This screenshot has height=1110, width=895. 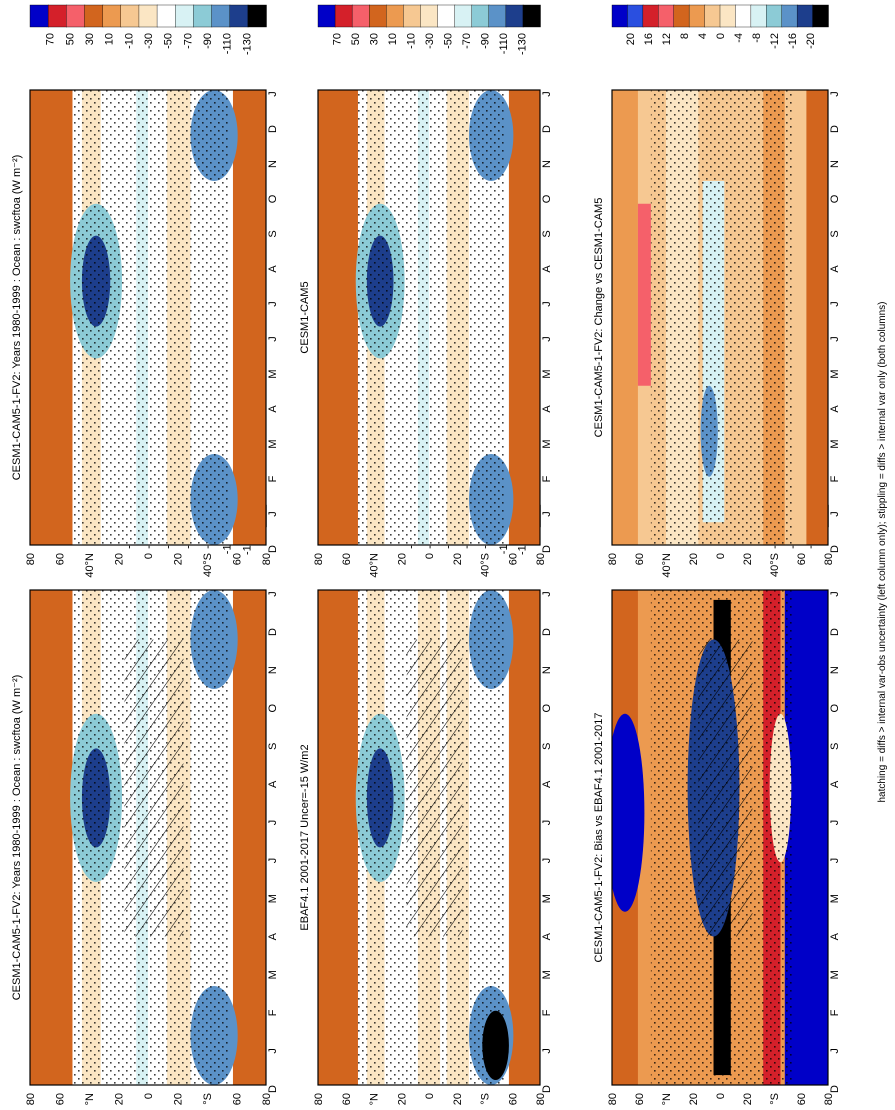 What do you see at coordinates (467, 41) in the screenshot?
I see `colorbar-label: -70` at bounding box center [467, 41].